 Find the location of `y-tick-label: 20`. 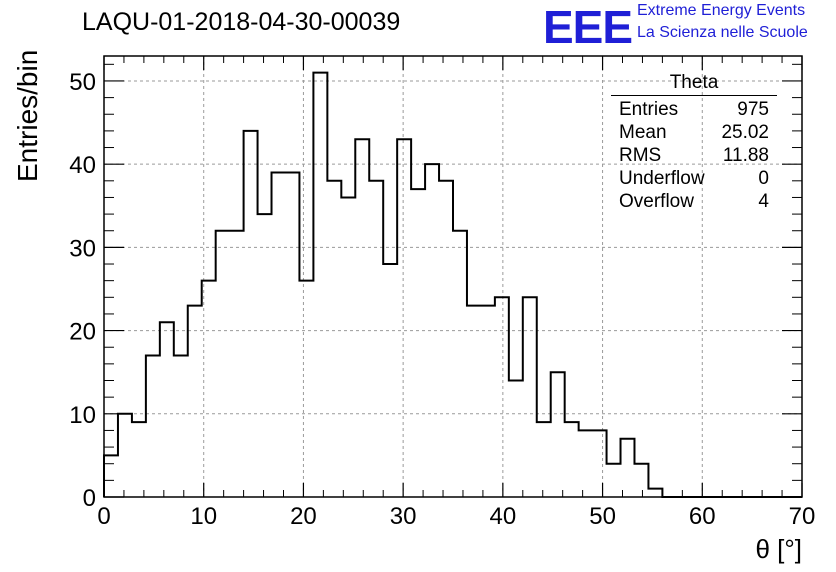

y-tick-label: 20 is located at coordinates (82, 332).